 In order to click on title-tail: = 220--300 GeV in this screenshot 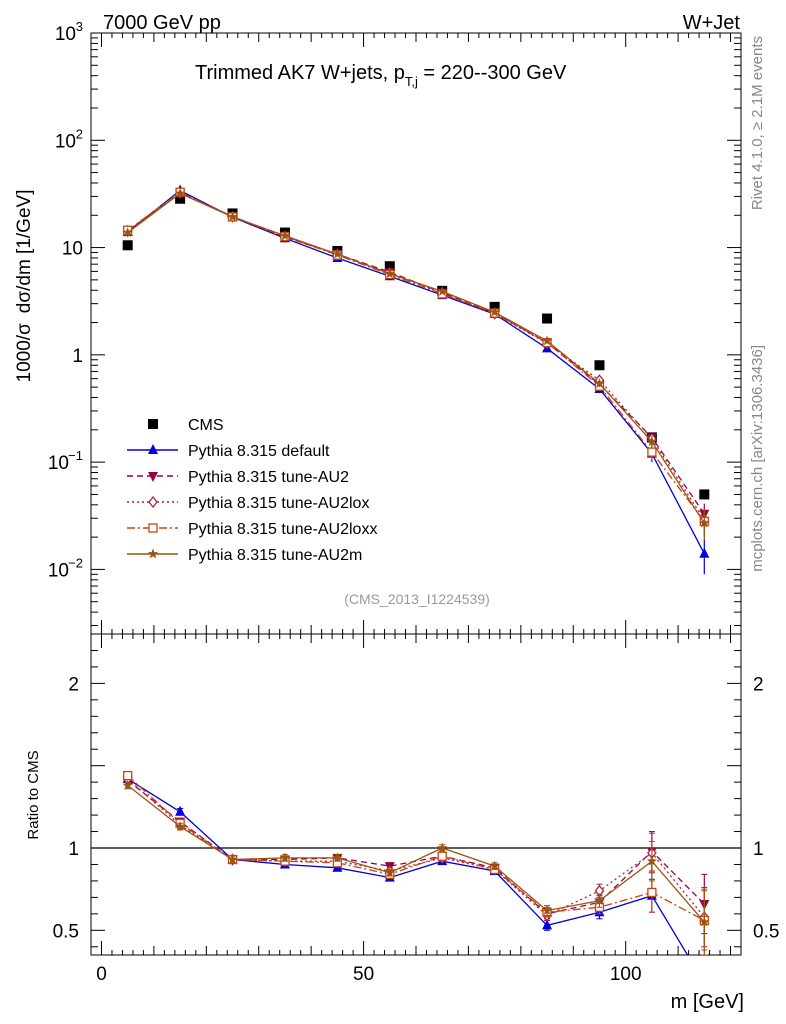, I will do `click(492, 73)`.